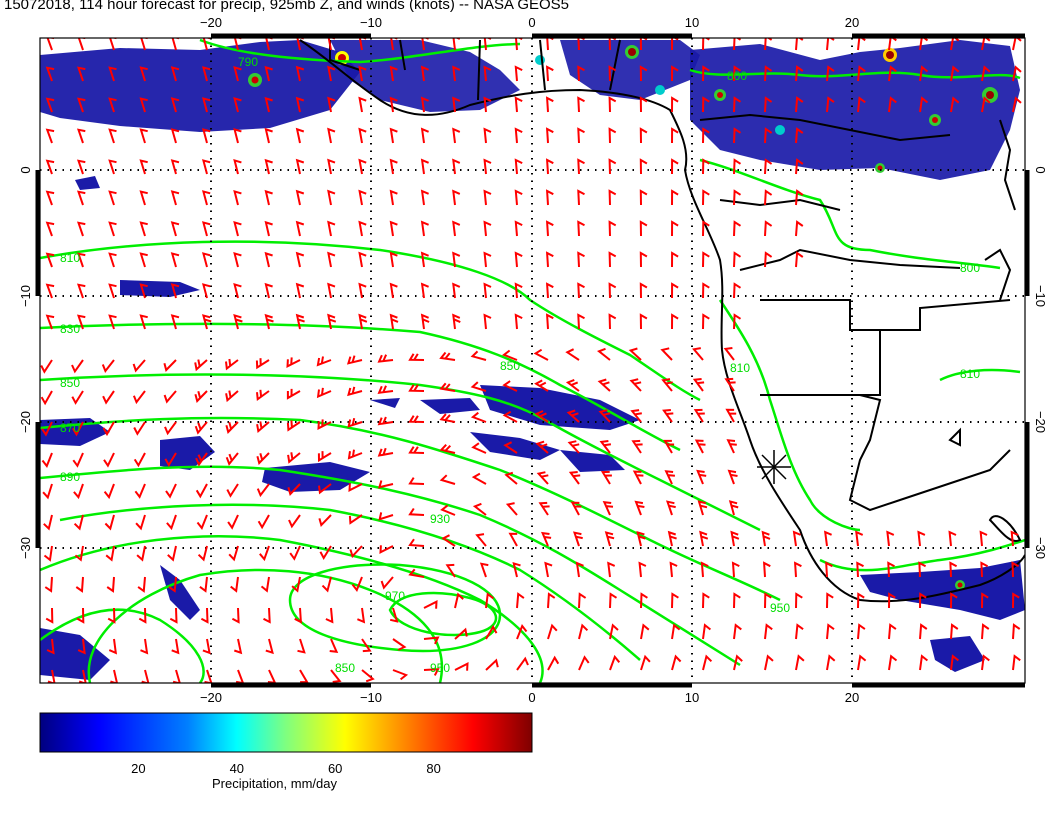 Image resolution: width=1056 pixels, height=816 pixels. What do you see at coordinates (531, 22) in the screenshot?
I see `lon-tick-top: 0` at bounding box center [531, 22].